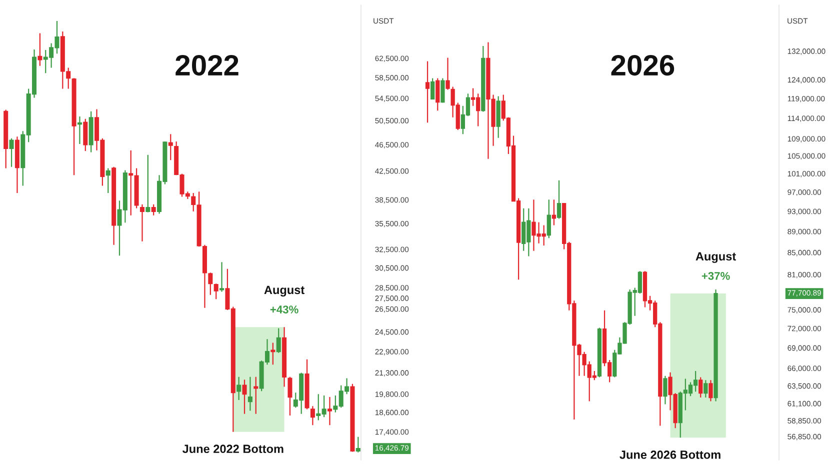 This screenshot has height=475, width=829. What do you see at coordinates (207, 65) in the screenshot?
I see `text: 2022` at bounding box center [207, 65].